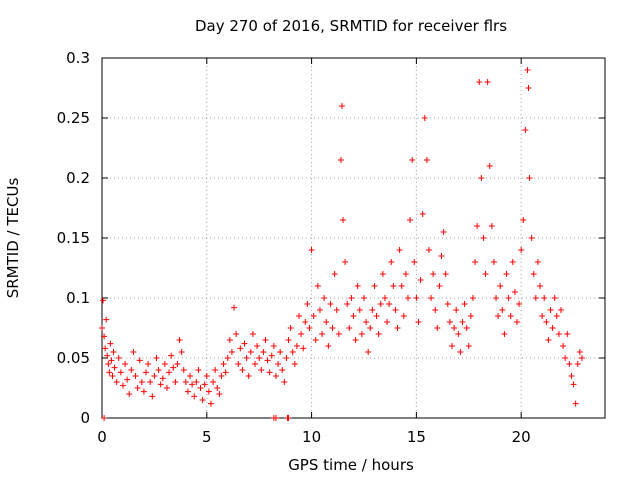 The image size is (640, 480). What do you see at coordinates (78, 58) in the screenshot?
I see `y-tick-label: 0.3` at bounding box center [78, 58].